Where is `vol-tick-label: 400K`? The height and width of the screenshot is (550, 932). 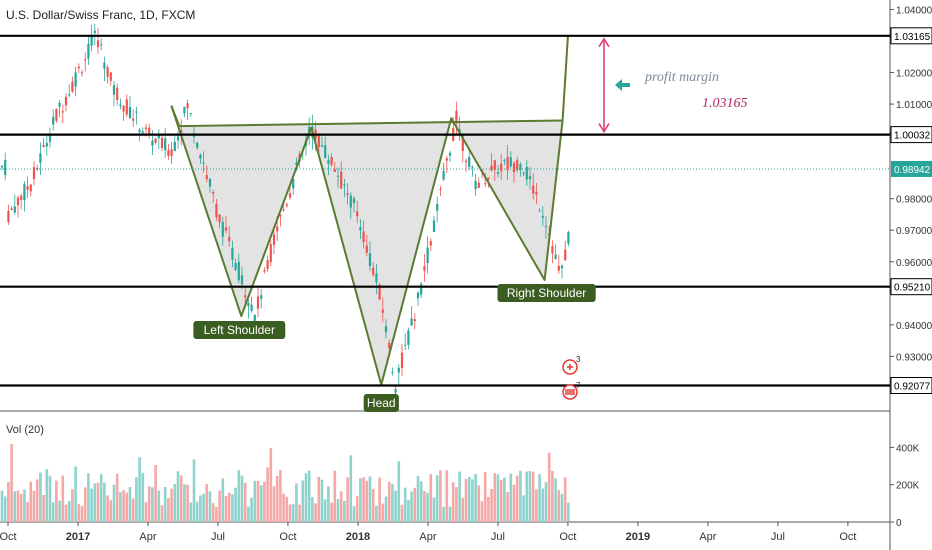
vol-tick-label: 400K is located at coordinates (908, 448).